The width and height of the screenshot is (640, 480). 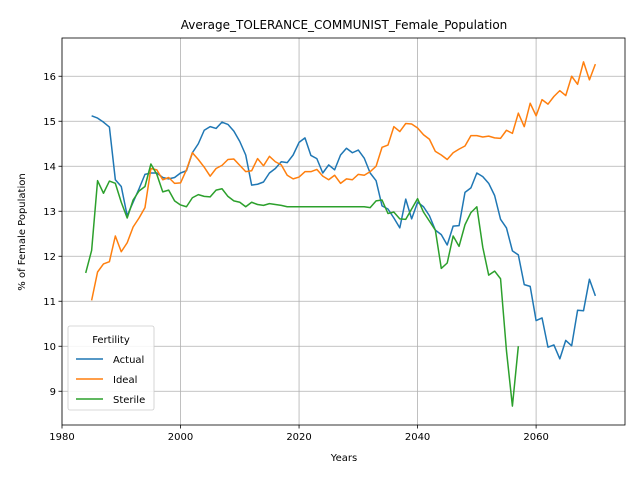 I want to click on legend-label-sterile: Sterile, so click(x=129, y=400).